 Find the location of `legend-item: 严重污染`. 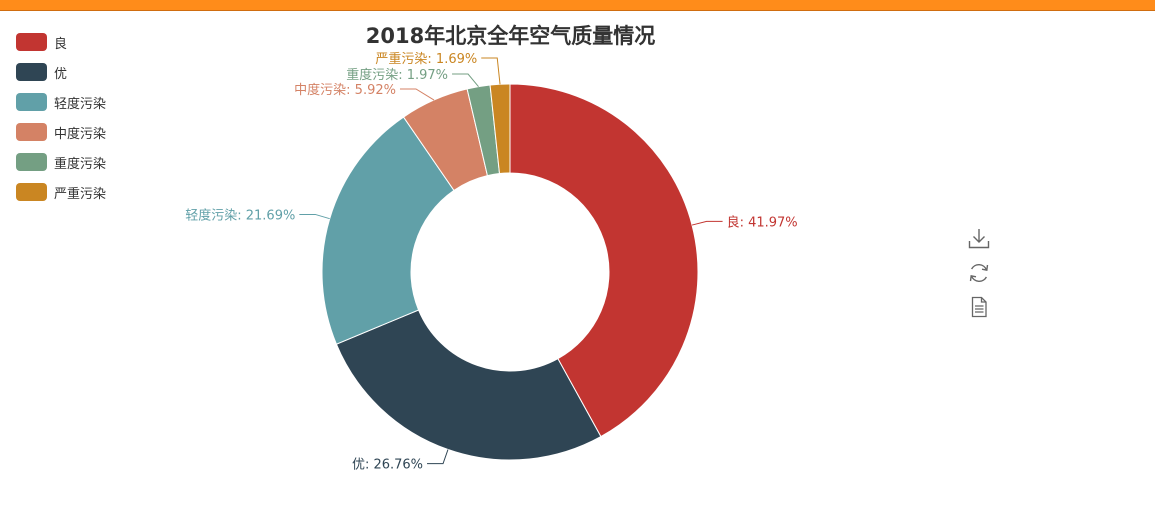

legend-item: 严重污染 is located at coordinates (61, 192).